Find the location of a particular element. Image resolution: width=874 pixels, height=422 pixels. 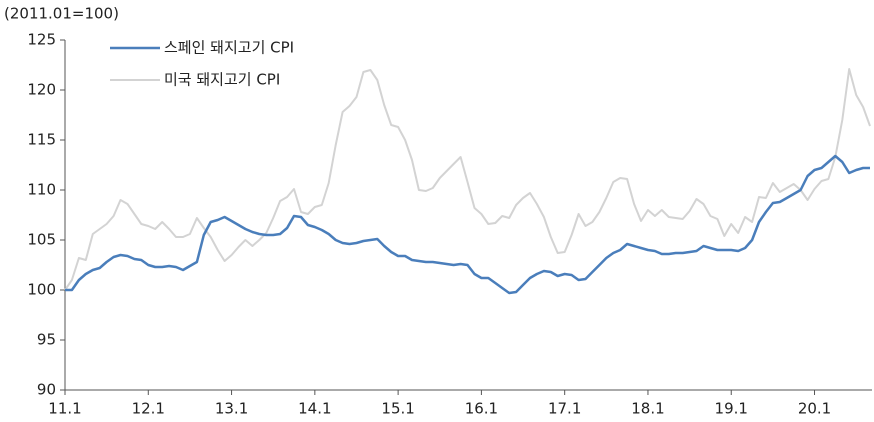

y-tick-label: 125 is located at coordinates (41, 40).